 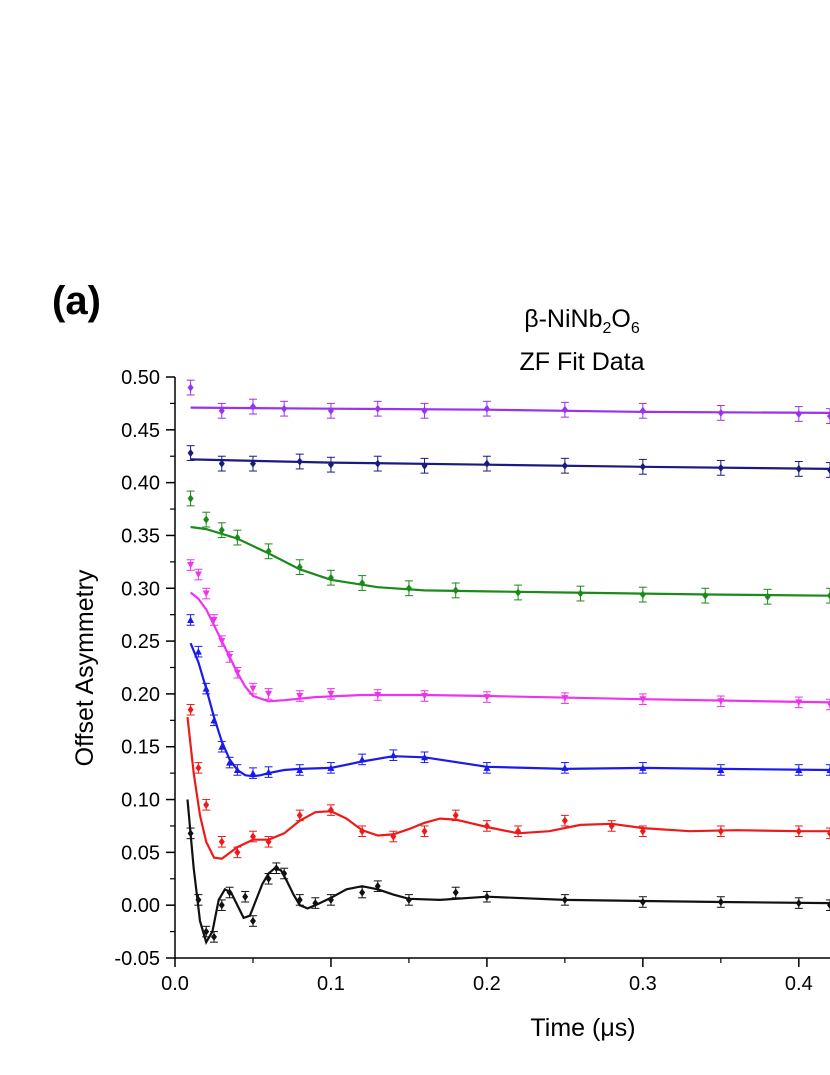 What do you see at coordinates (140, 906) in the screenshot?
I see `y-tick-label: 0.00` at bounding box center [140, 906].